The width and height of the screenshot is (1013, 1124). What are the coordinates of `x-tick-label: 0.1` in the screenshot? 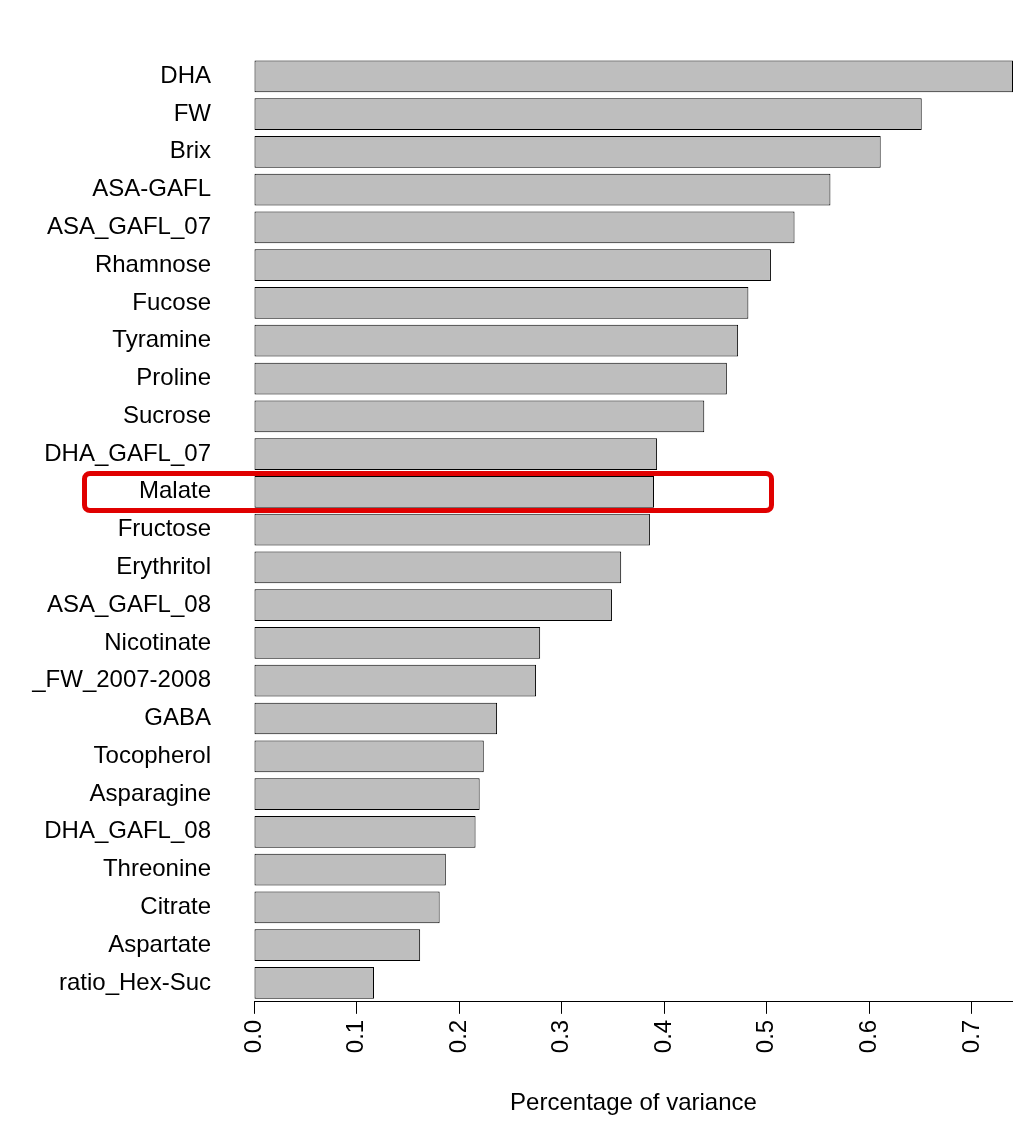 It's located at (355, 1036).